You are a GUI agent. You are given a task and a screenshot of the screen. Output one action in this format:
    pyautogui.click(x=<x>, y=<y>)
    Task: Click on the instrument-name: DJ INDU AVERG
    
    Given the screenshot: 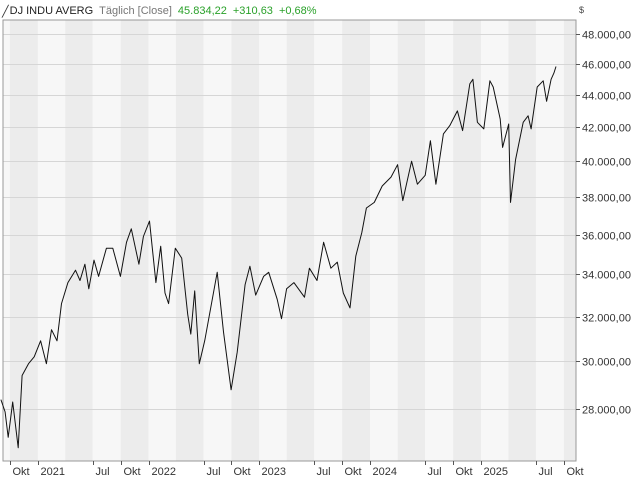 What is the action you would take?
    pyautogui.click(x=51, y=11)
    